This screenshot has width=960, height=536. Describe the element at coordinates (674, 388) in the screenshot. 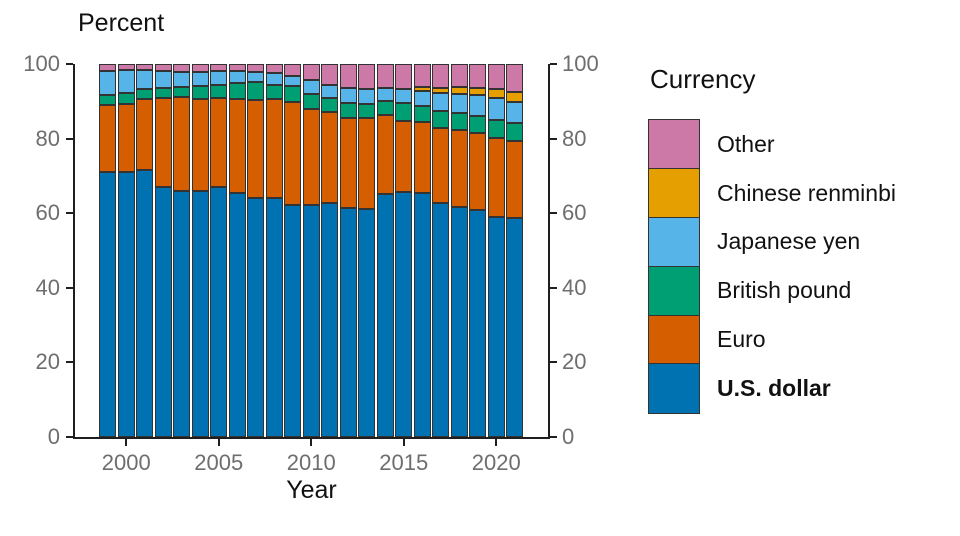

I see `legend-swatch-u-s-dollar` at that location.